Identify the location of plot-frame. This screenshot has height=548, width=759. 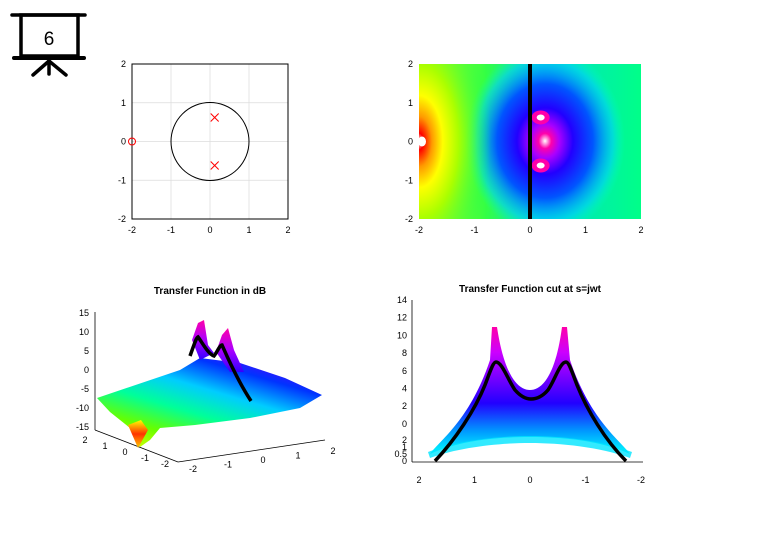
(210, 141).